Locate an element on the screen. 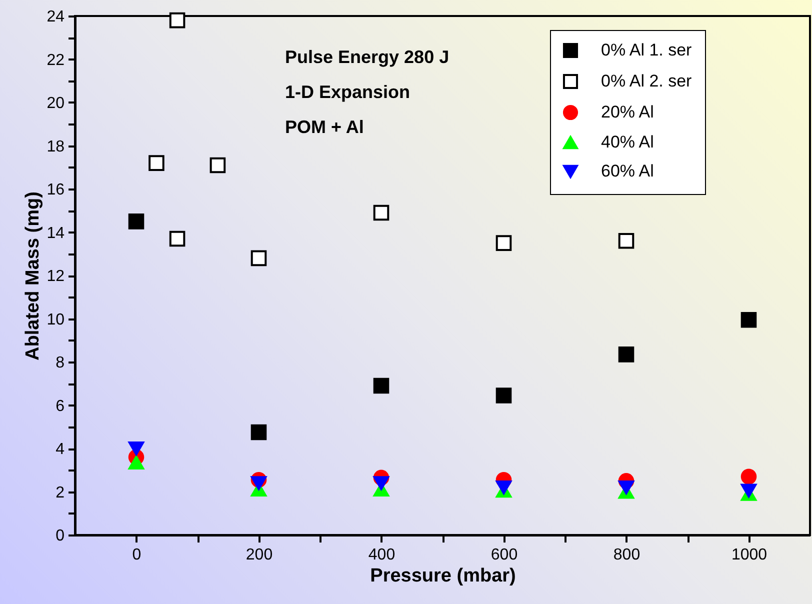  x-tick-label: 400 is located at coordinates (382, 555).